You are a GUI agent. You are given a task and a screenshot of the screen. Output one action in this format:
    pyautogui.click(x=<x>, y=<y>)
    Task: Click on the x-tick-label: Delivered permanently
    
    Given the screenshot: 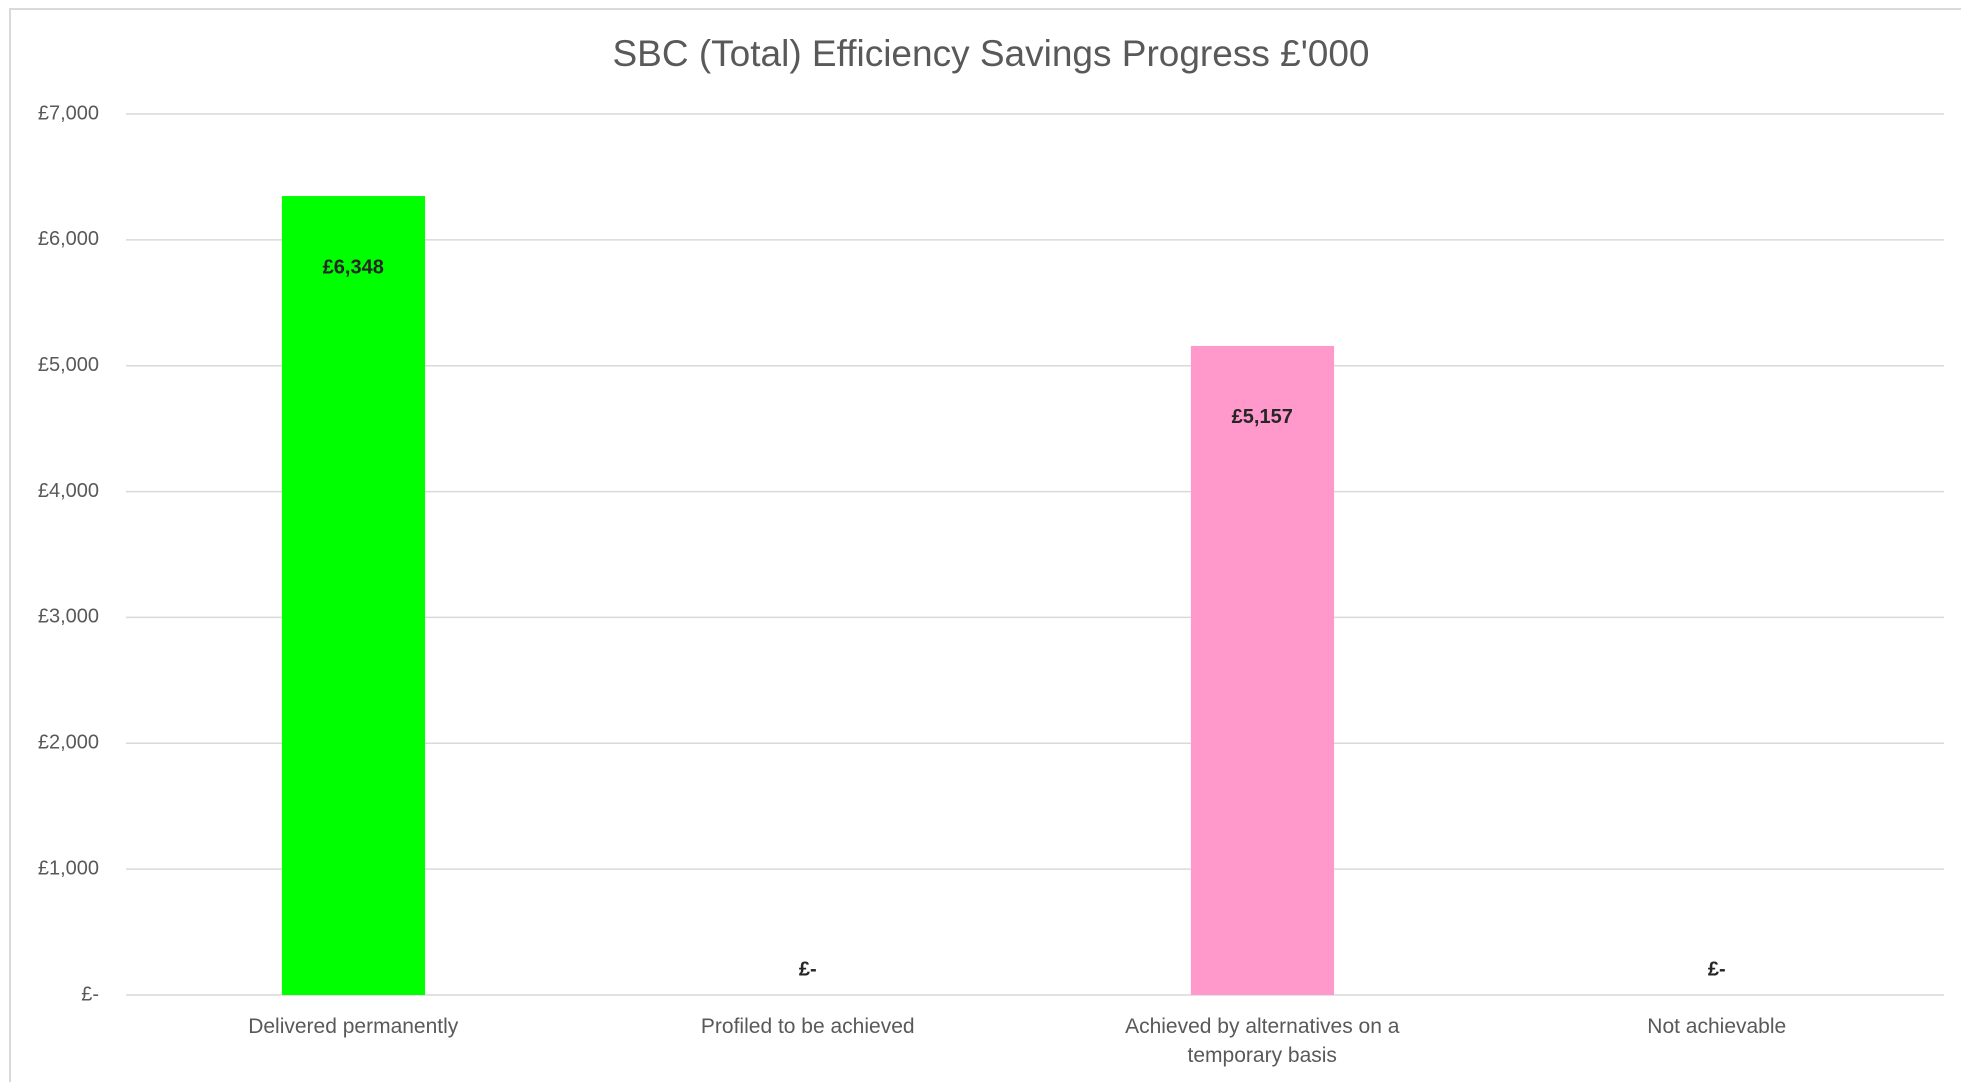 What is the action you would take?
    pyautogui.click(x=353, y=1026)
    